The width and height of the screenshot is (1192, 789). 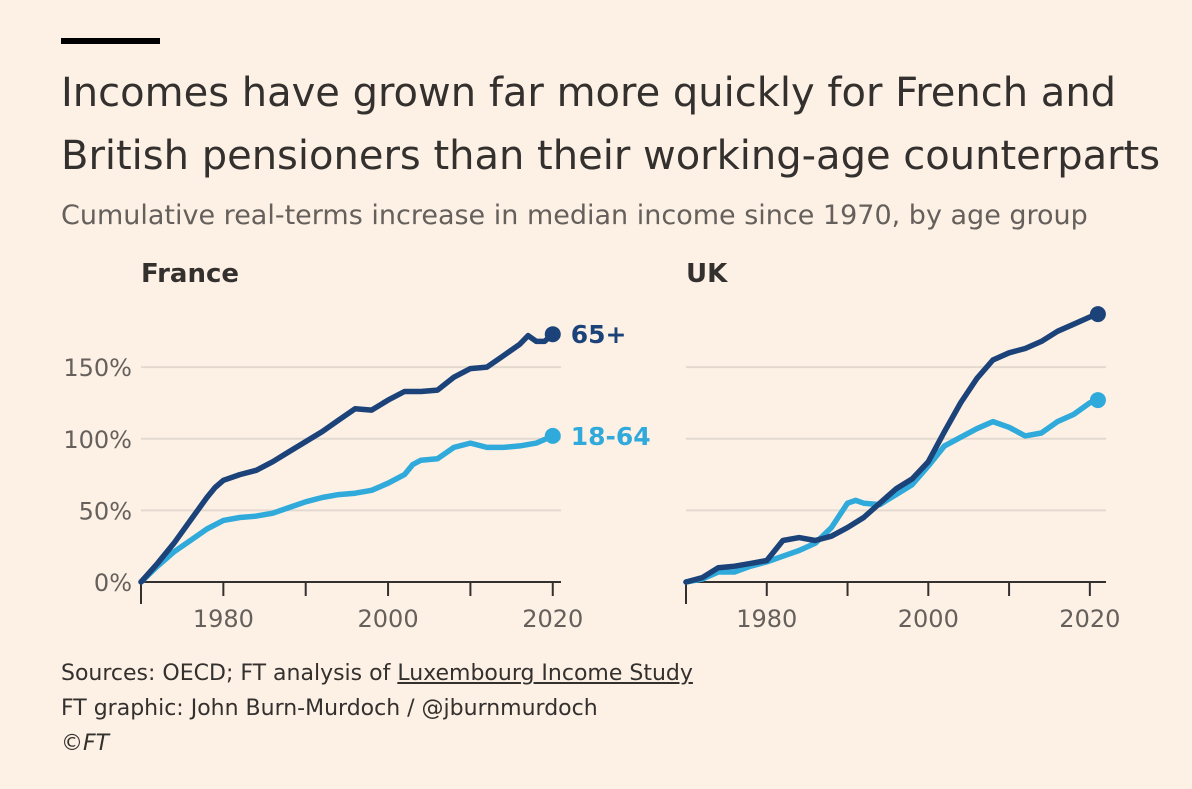 I want to click on uk-xtick-label-2000: 2000, so click(x=928, y=619).